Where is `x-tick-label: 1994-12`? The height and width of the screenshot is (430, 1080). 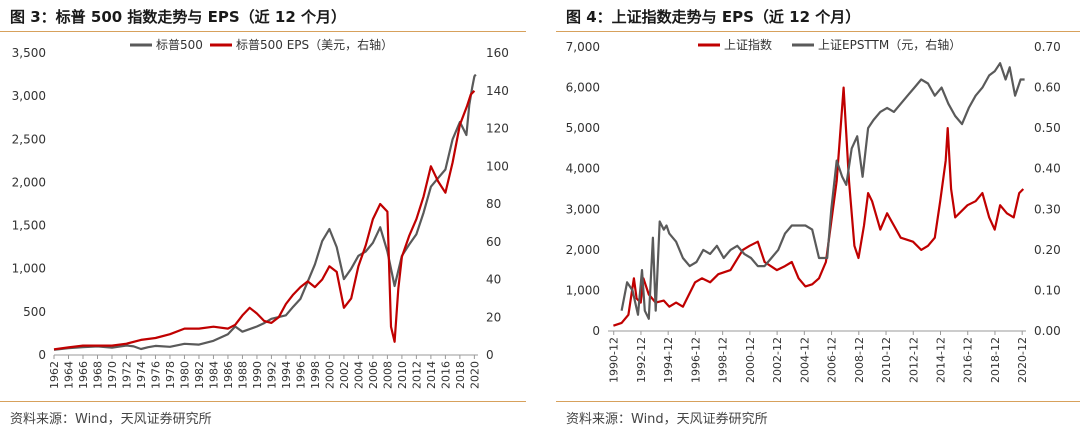 x-tick-label: 1994-12 is located at coordinates (668, 360).